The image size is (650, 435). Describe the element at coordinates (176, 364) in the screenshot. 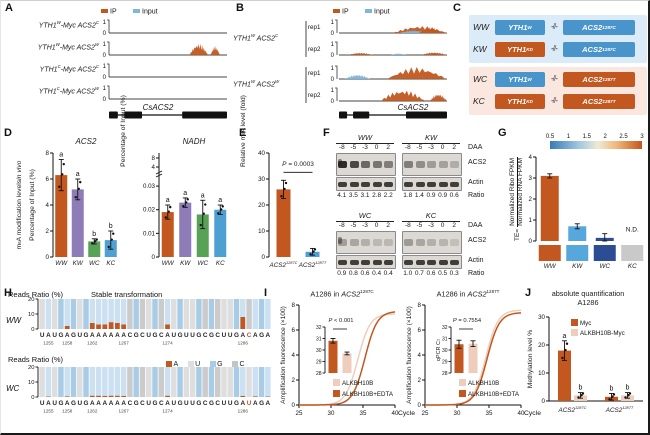

I see `legend-label: A` at that location.